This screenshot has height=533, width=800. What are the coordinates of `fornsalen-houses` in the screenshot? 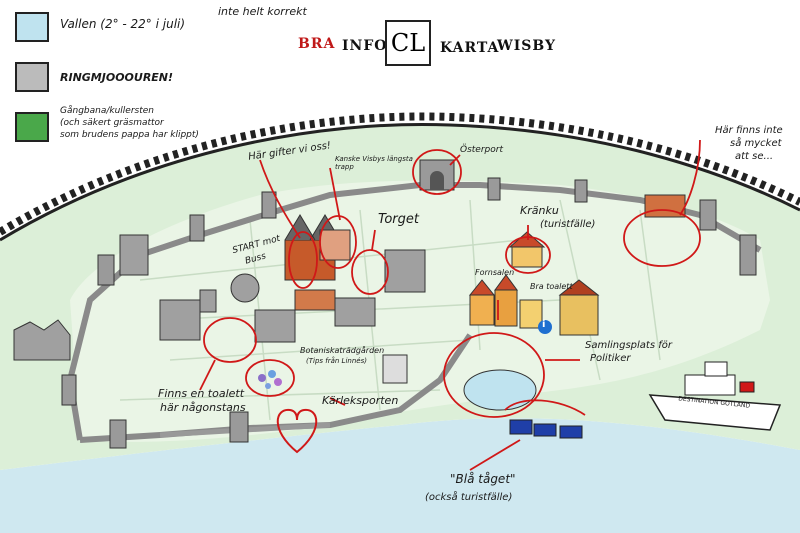 It's located at (505, 301).